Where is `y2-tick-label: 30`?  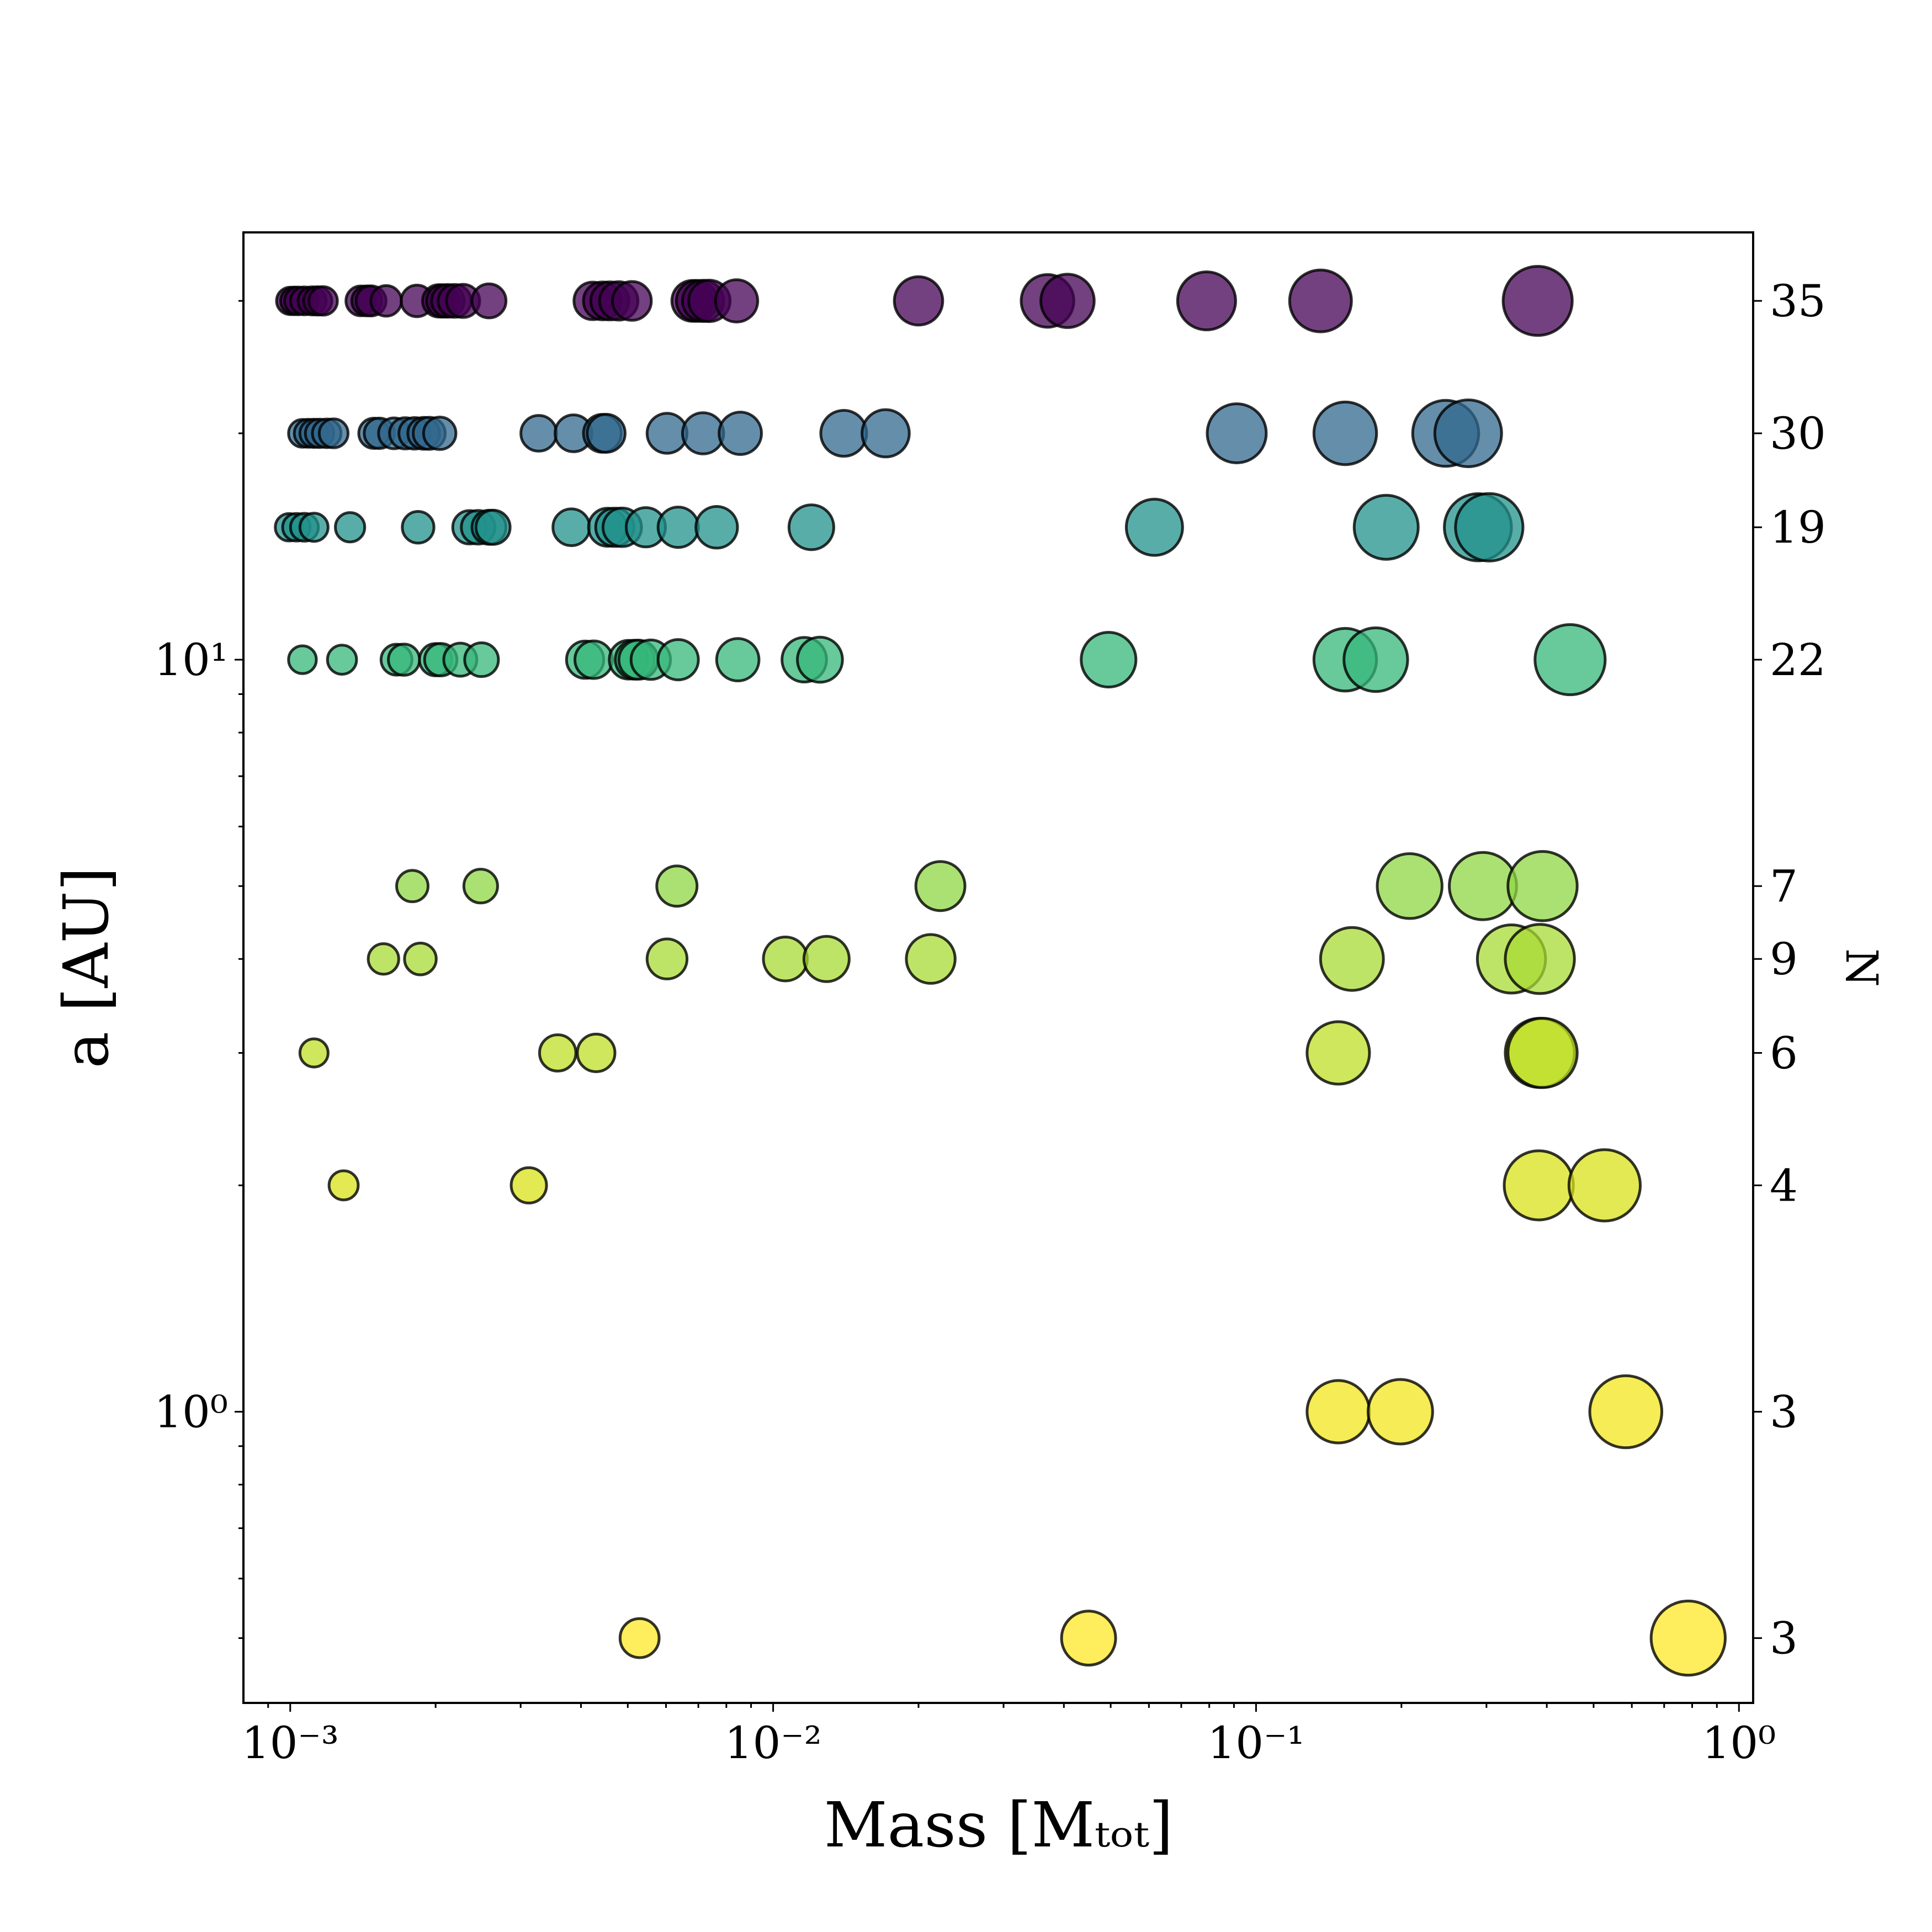 y2-tick-label: 30 is located at coordinates (1798, 434).